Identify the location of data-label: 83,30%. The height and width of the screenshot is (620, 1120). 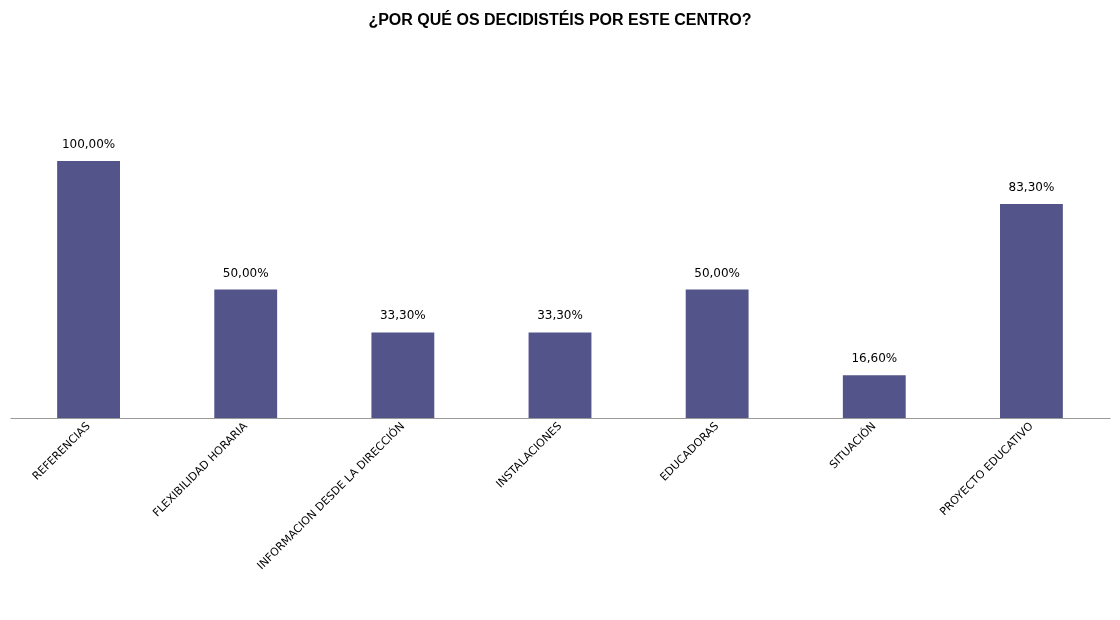
(1031, 186).